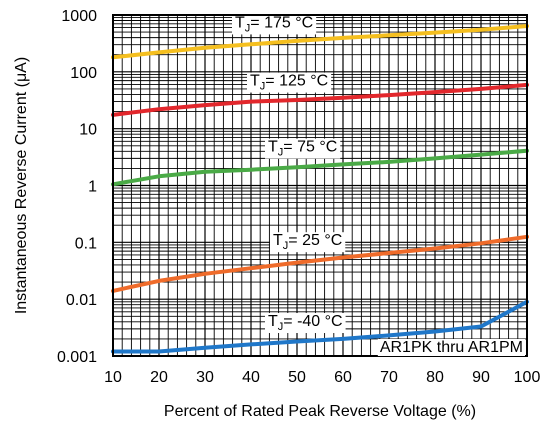  I want to click on y-axis-title: Instantaneous Reverse Current (μA), so click(21, 185).